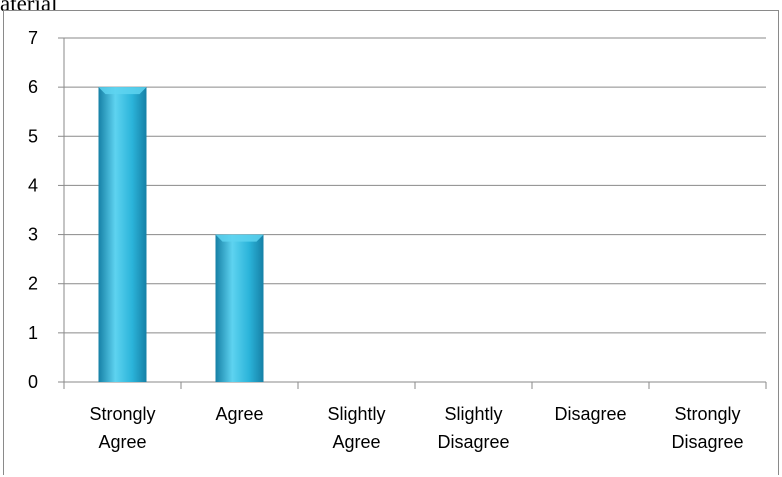 The height and width of the screenshot is (477, 782). Describe the element at coordinates (33, 87) in the screenshot. I see `y-tick-label: 6` at that location.